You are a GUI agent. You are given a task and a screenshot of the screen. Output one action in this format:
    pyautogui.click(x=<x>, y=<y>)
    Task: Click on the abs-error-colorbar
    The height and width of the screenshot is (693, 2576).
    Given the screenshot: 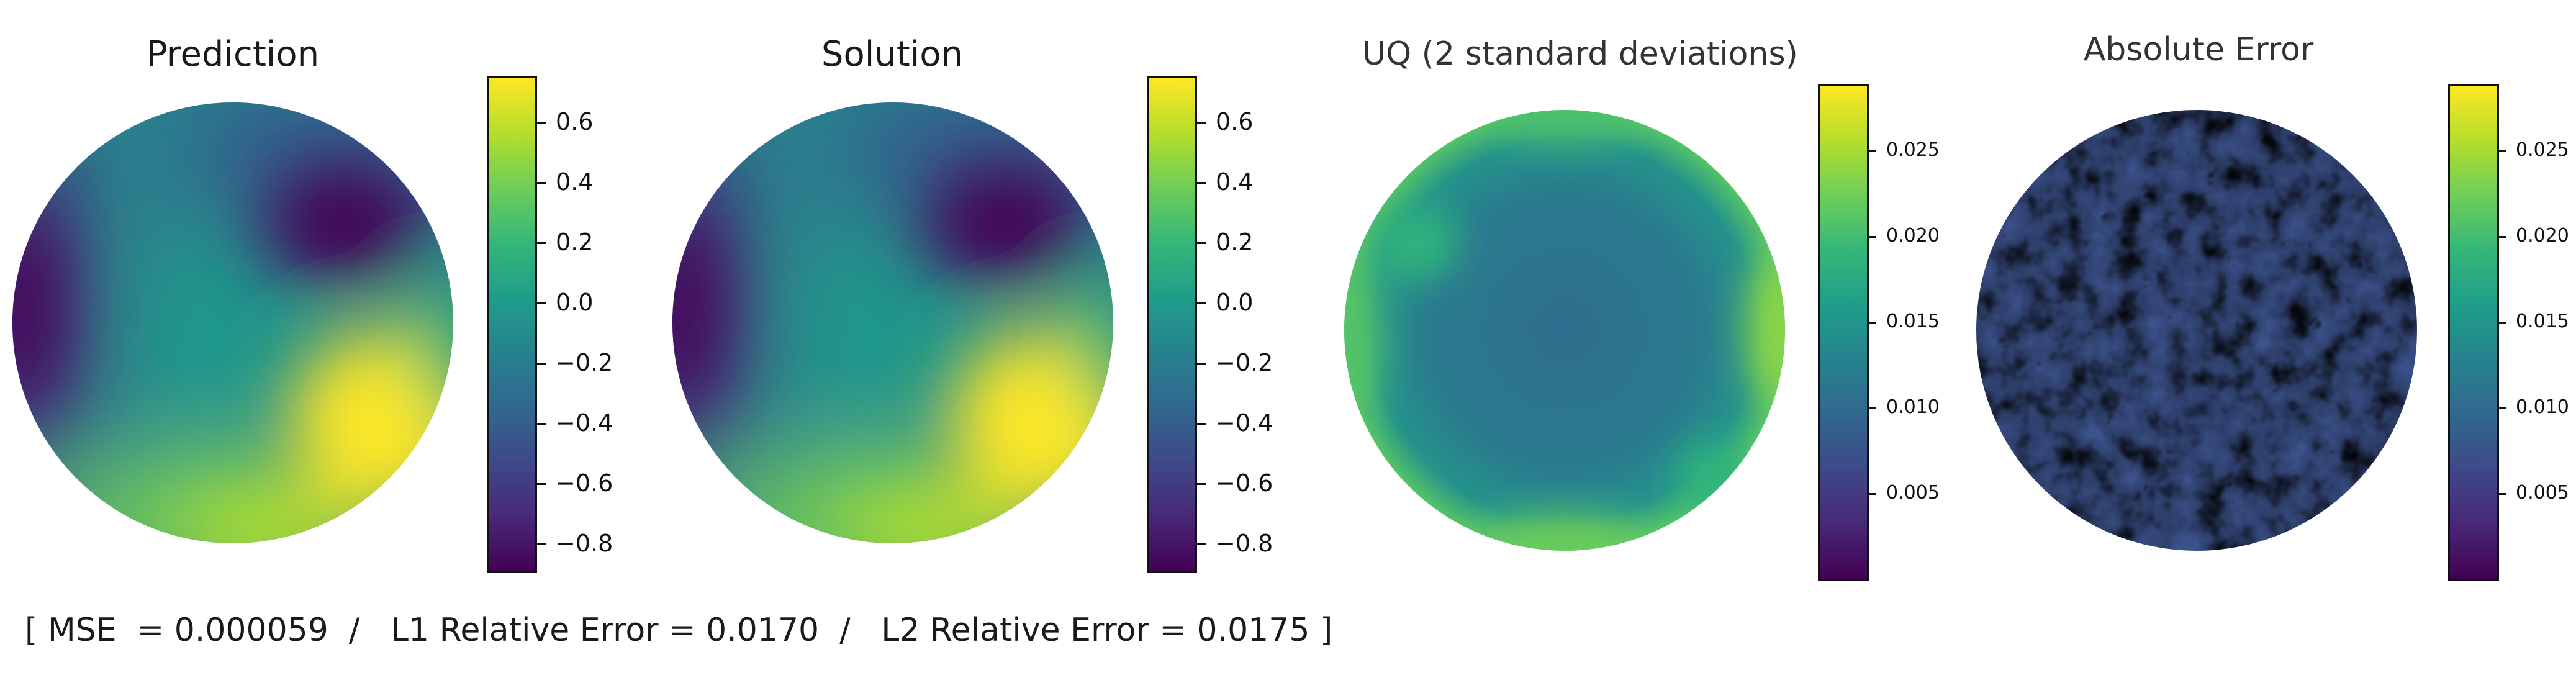 What is the action you would take?
    pyautogui.click(x=2473, y=332)
    